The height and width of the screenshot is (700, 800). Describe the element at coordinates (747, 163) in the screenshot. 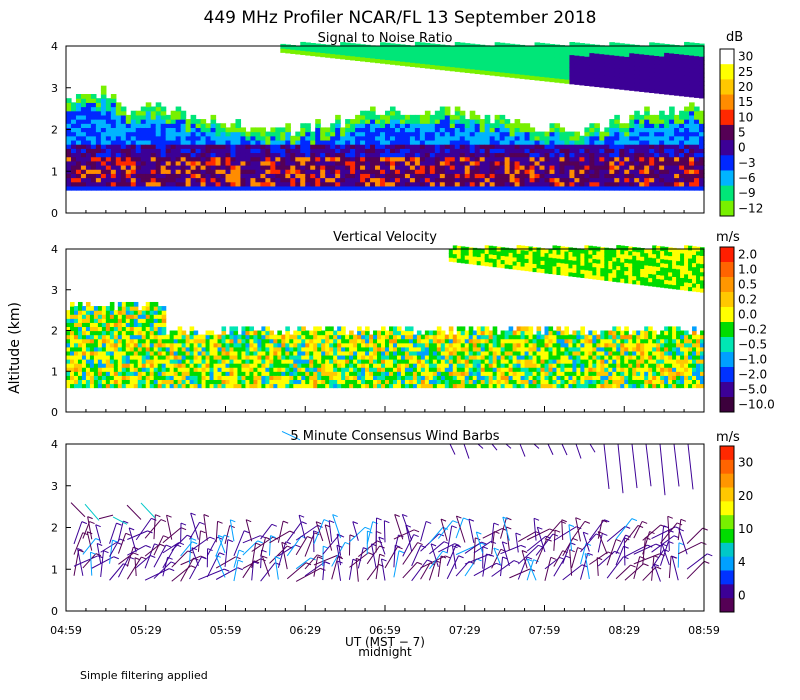

I see `colorbar-label: −3` at that location.